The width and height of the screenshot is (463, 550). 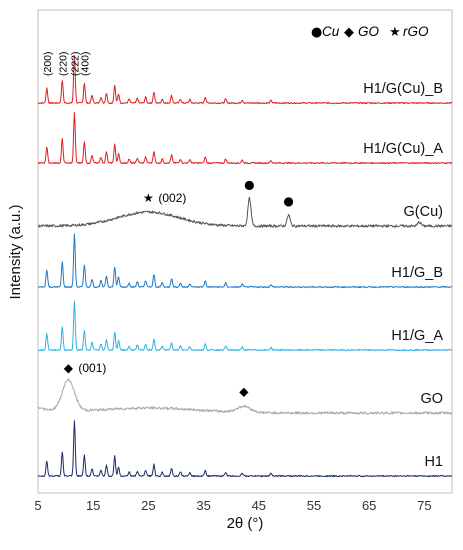 I want to click on x-tick-label-55: 55, so click(x=314, y=505).